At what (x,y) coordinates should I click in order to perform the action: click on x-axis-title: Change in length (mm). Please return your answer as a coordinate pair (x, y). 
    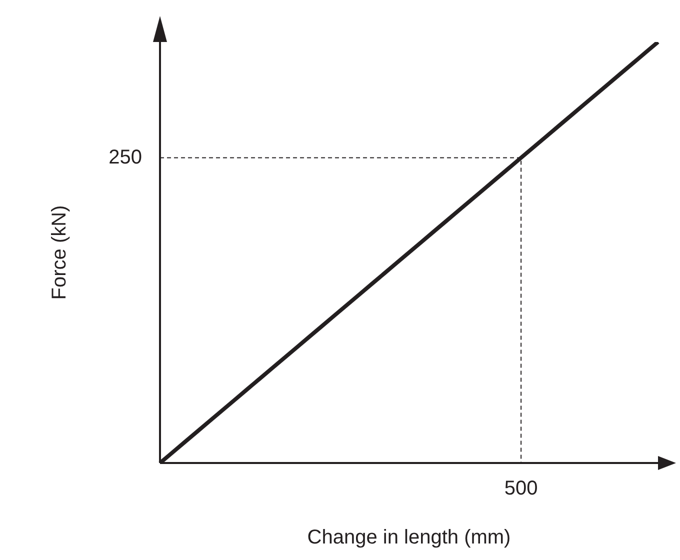
    Looking at the image, I should click on (409, 537).